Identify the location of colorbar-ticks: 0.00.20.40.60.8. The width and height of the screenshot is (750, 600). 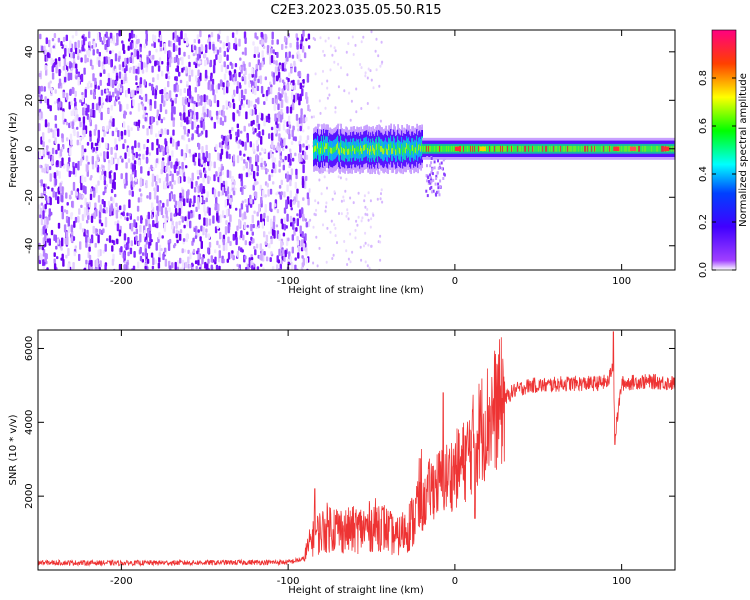
(717, 174).